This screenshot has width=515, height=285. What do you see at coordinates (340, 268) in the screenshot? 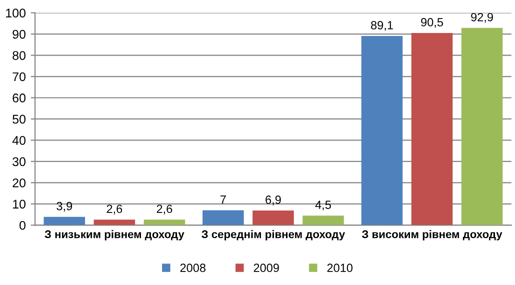
I see `legend-label: 2010` at bounding box center [340, 268].